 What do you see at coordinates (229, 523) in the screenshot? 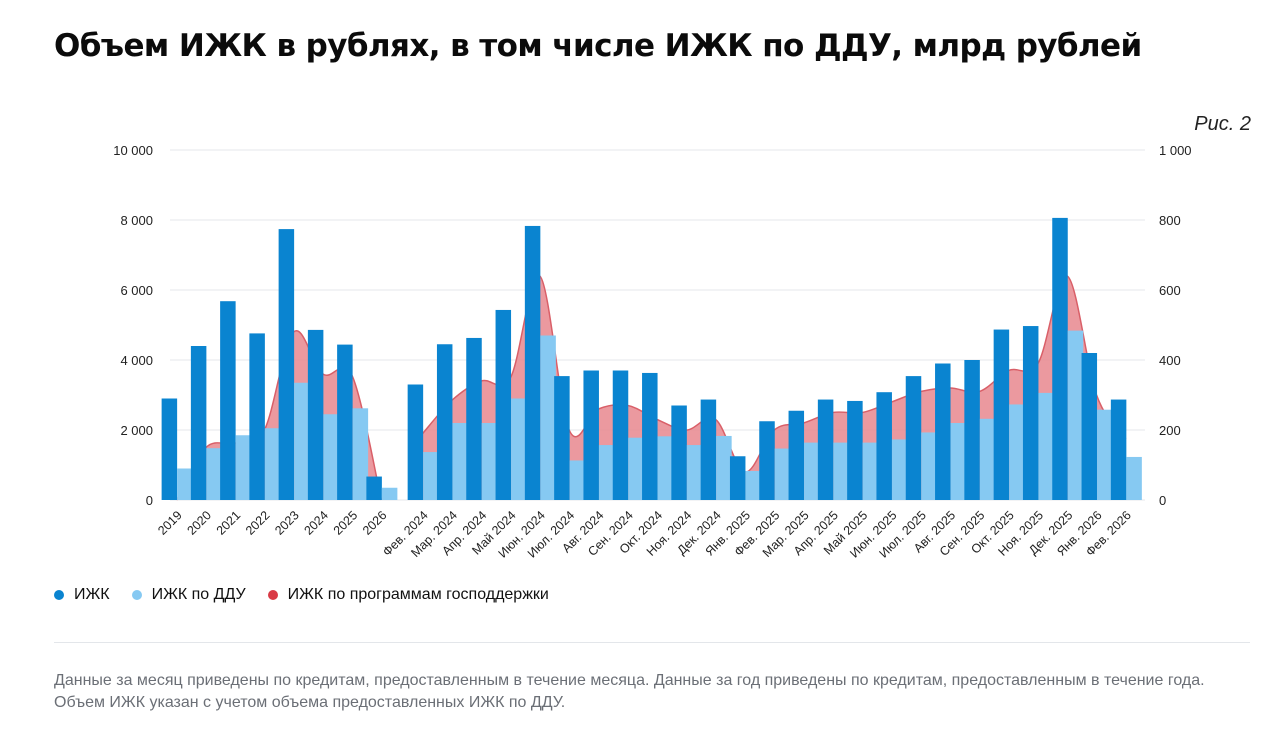
I see `x-axis-tick-label: 2021` at bounding box center [229, 523].